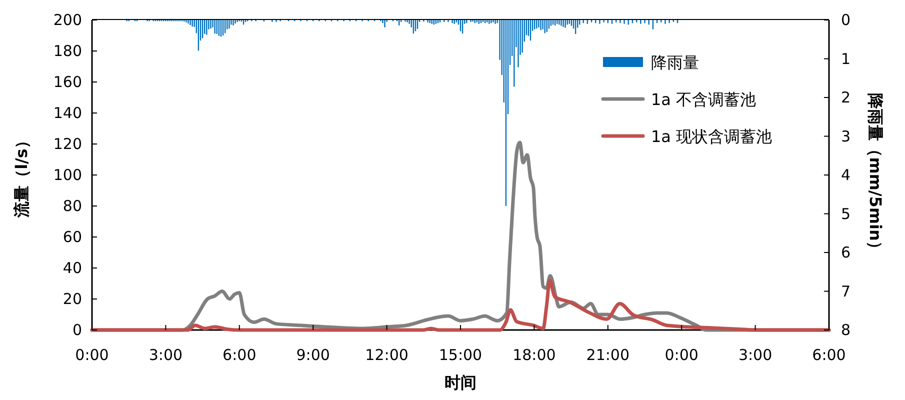 The image size is (905, 400). Describe the element at coordinates (313, 355) in the screenshot. I see `x-tick-label: 9:00` at that location.